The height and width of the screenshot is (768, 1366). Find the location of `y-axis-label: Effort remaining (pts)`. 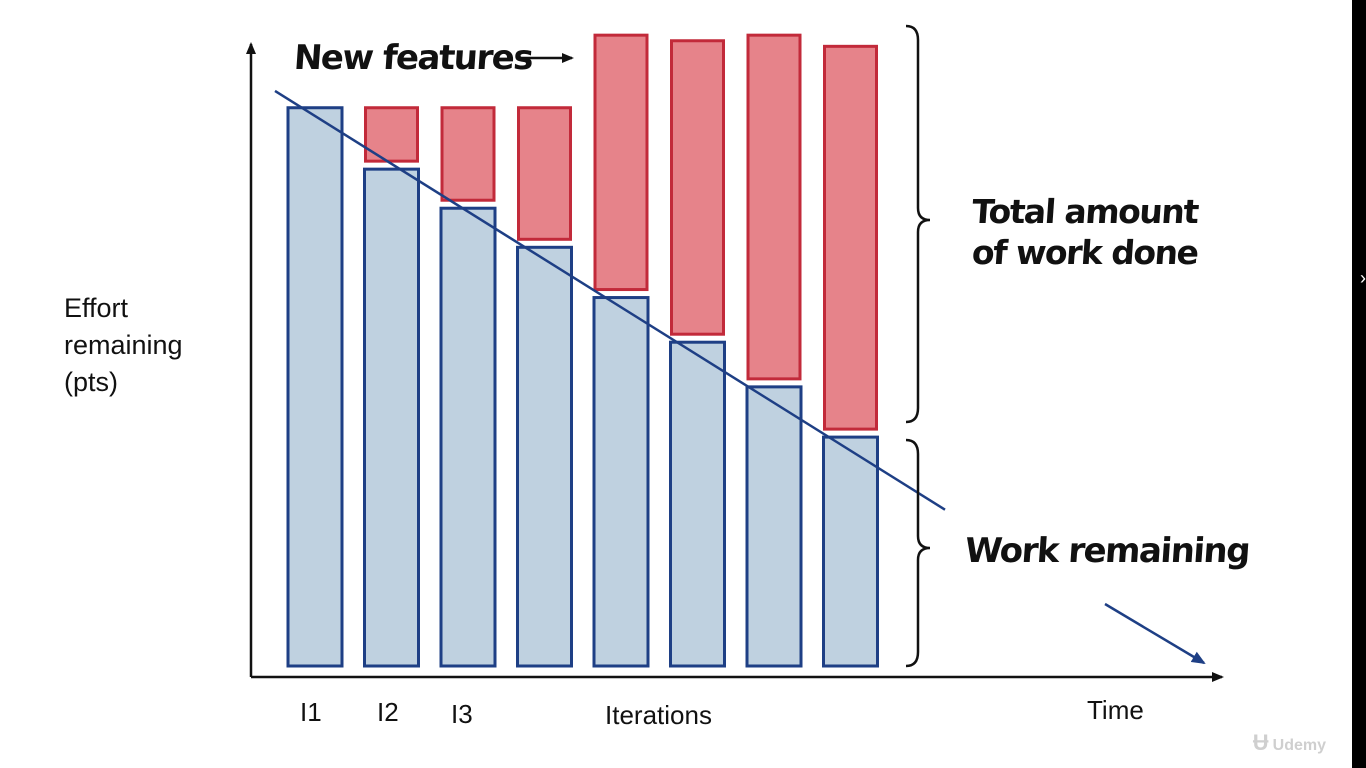

y-axis-label: Effort remaining (pts) is located at coordinates (123, 345).